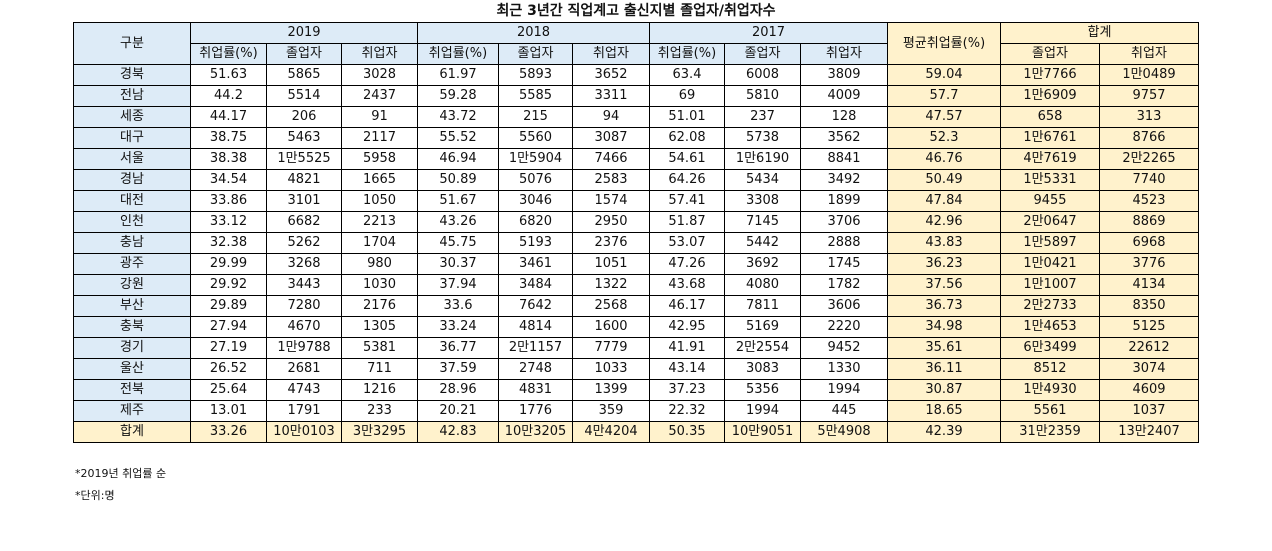  I want to click on value-cell: 233, so click(379, 411).